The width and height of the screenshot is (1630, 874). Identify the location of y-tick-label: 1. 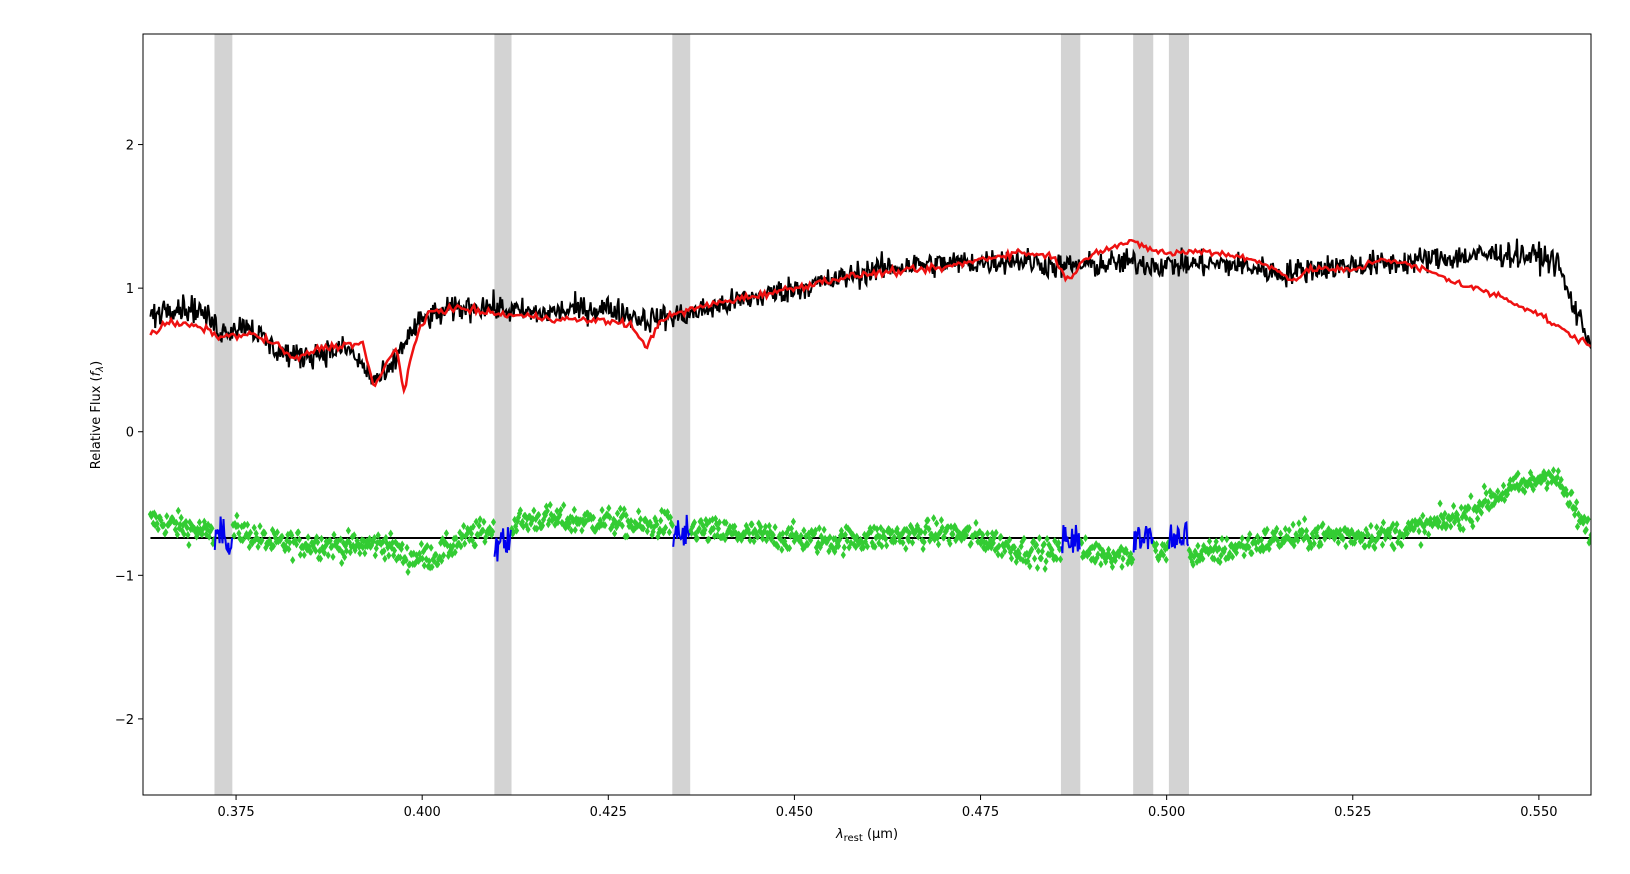
(130, 289).